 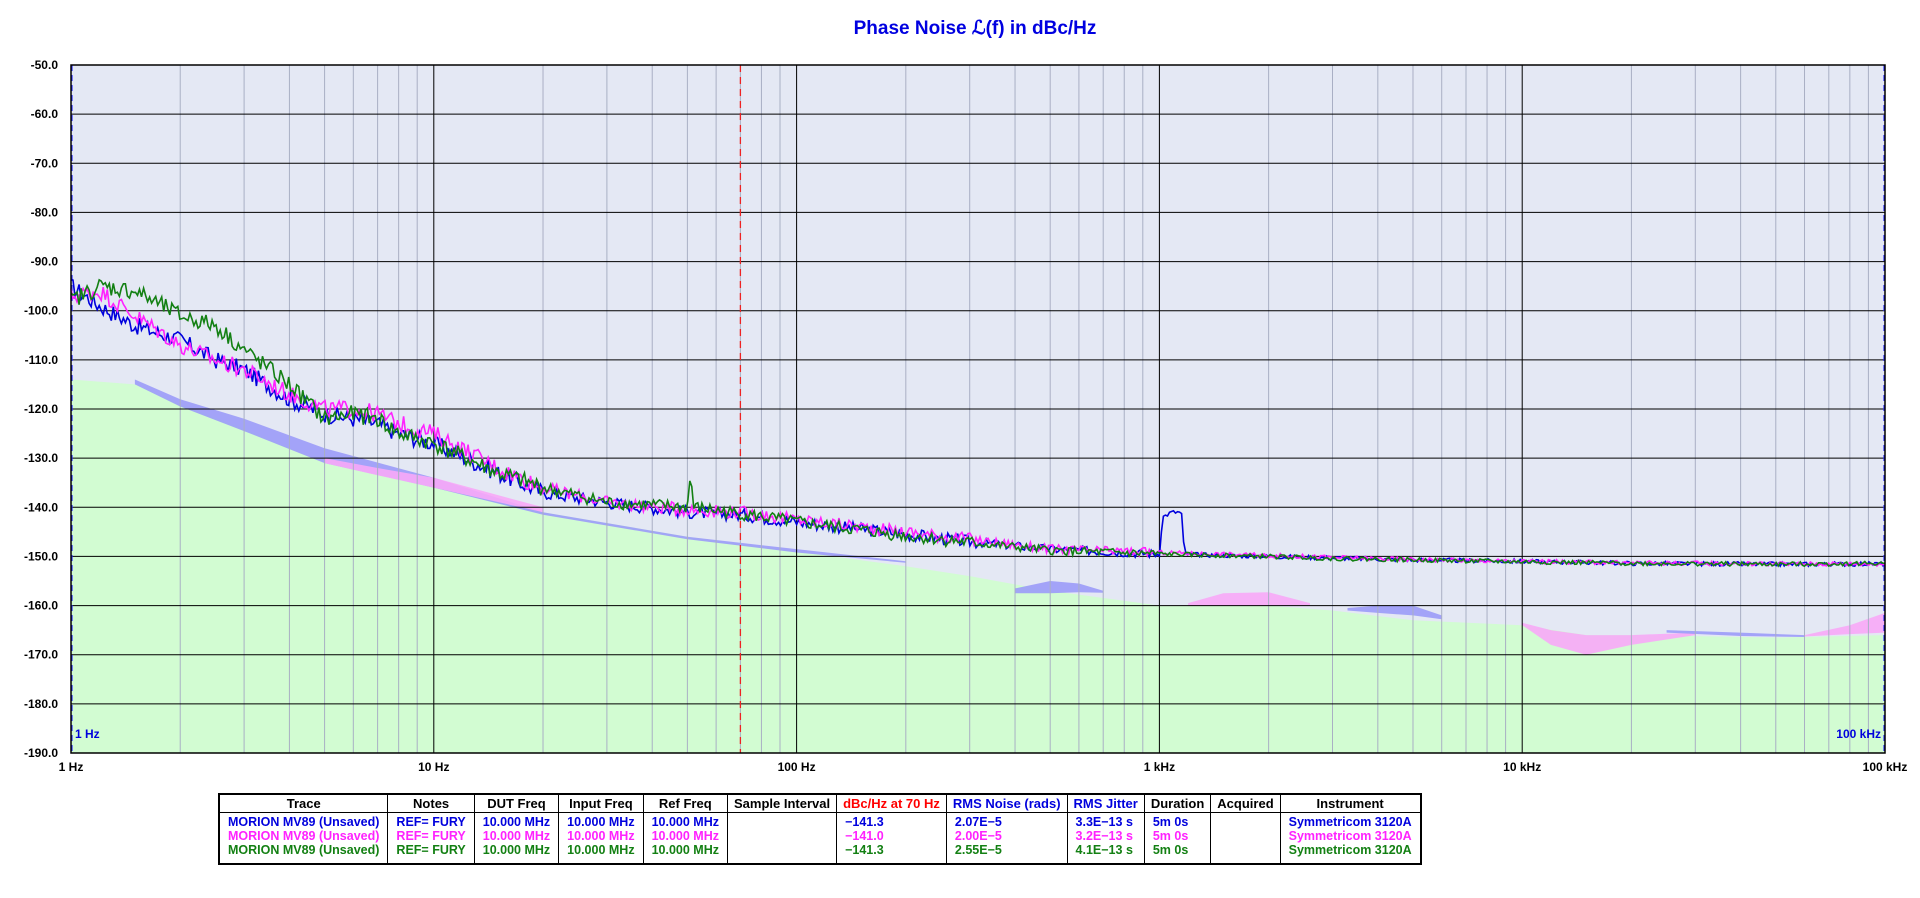 I want to click on column-header: Notes, so click(x=431, y=803).